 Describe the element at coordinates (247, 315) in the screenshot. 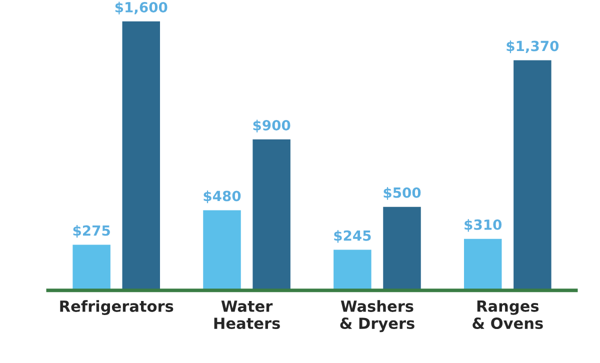

I see `x-tick-label: Water Heaters` at that location.